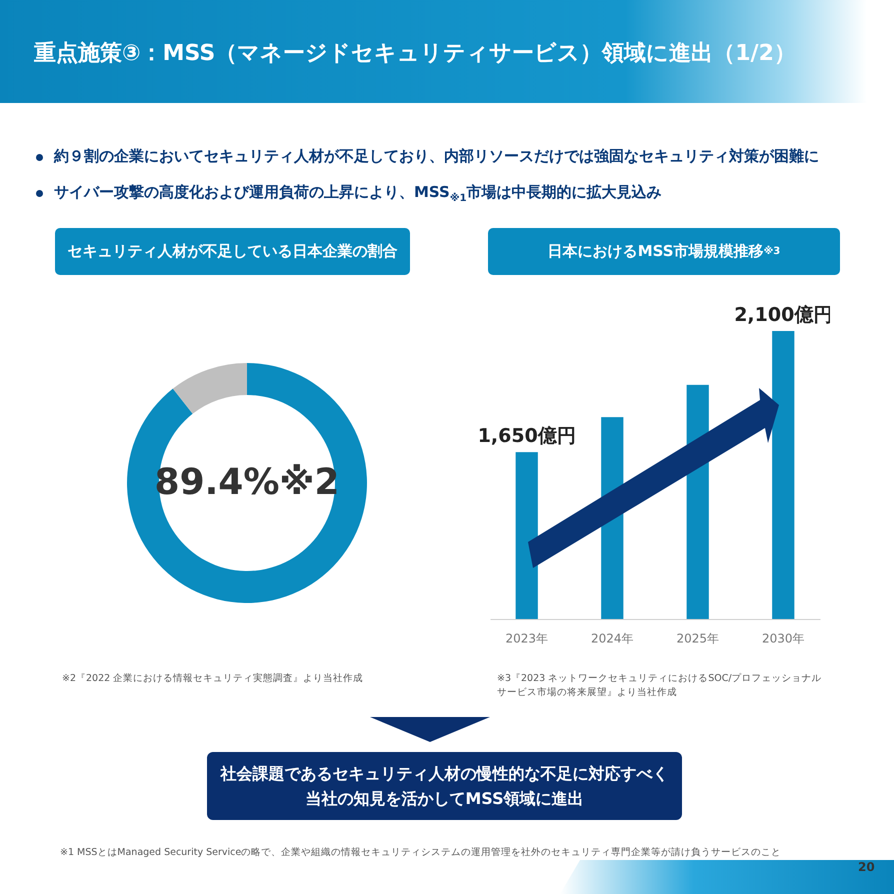 The width and height of the screenshot is (894, 894). Describe the element at coordinates (415, 54) in the screenshot. I see `text: 重点施策③：MSS（マネージドセキュリティサービス）領域に進出（1/2）` at that location.